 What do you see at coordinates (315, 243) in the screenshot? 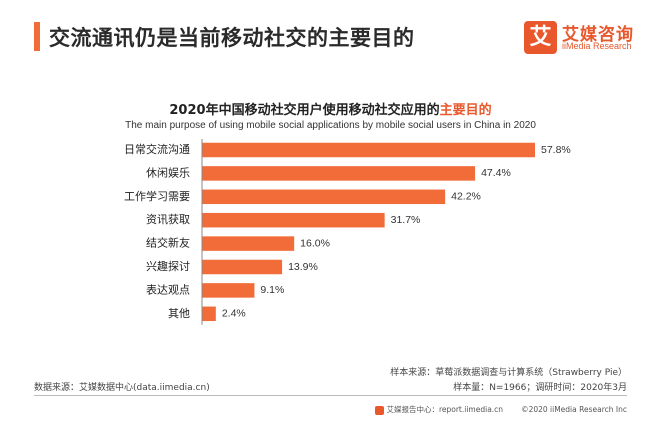
I see `value-label: 16.0%` at bounding box center [315, 243].